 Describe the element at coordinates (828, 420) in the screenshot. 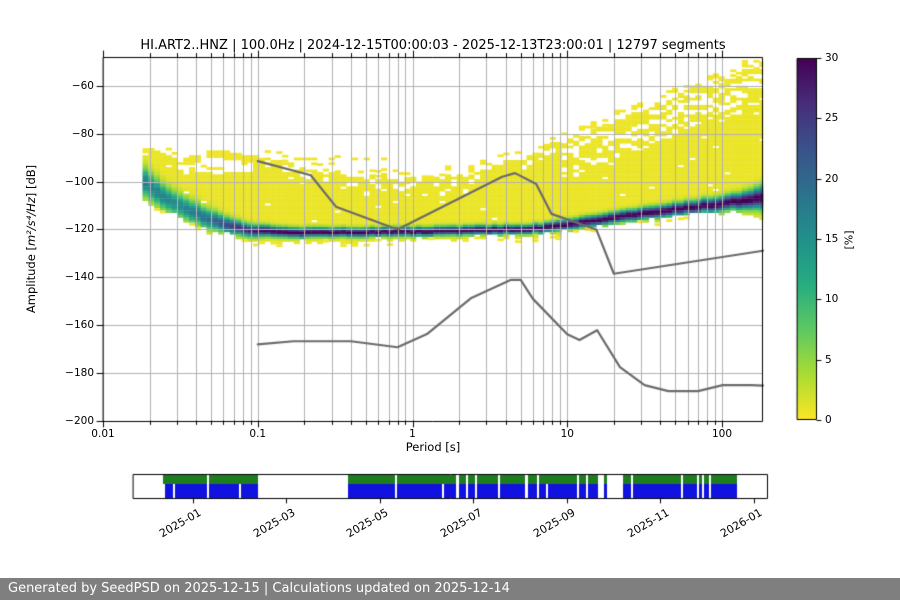

I see `colorbar-tick-label: 0` at that location.